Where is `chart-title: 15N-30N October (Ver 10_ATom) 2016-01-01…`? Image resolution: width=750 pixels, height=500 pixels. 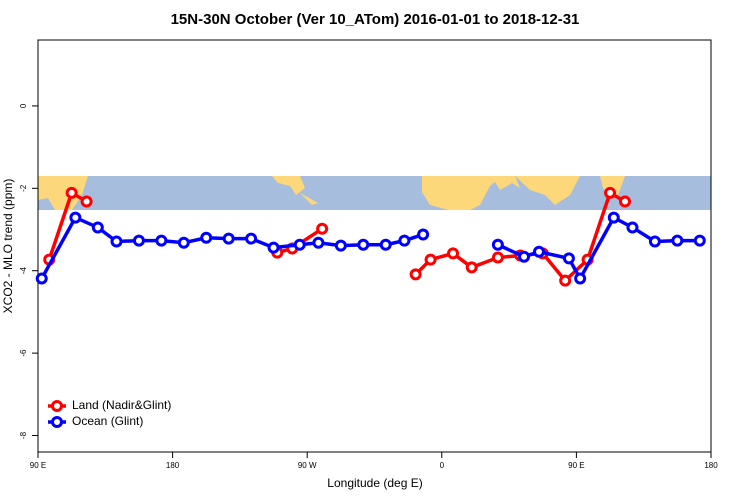 chart-title: 15N-30N October (Ver 10_ATom) 2016-01-01… is located at coordinates (375, 19).